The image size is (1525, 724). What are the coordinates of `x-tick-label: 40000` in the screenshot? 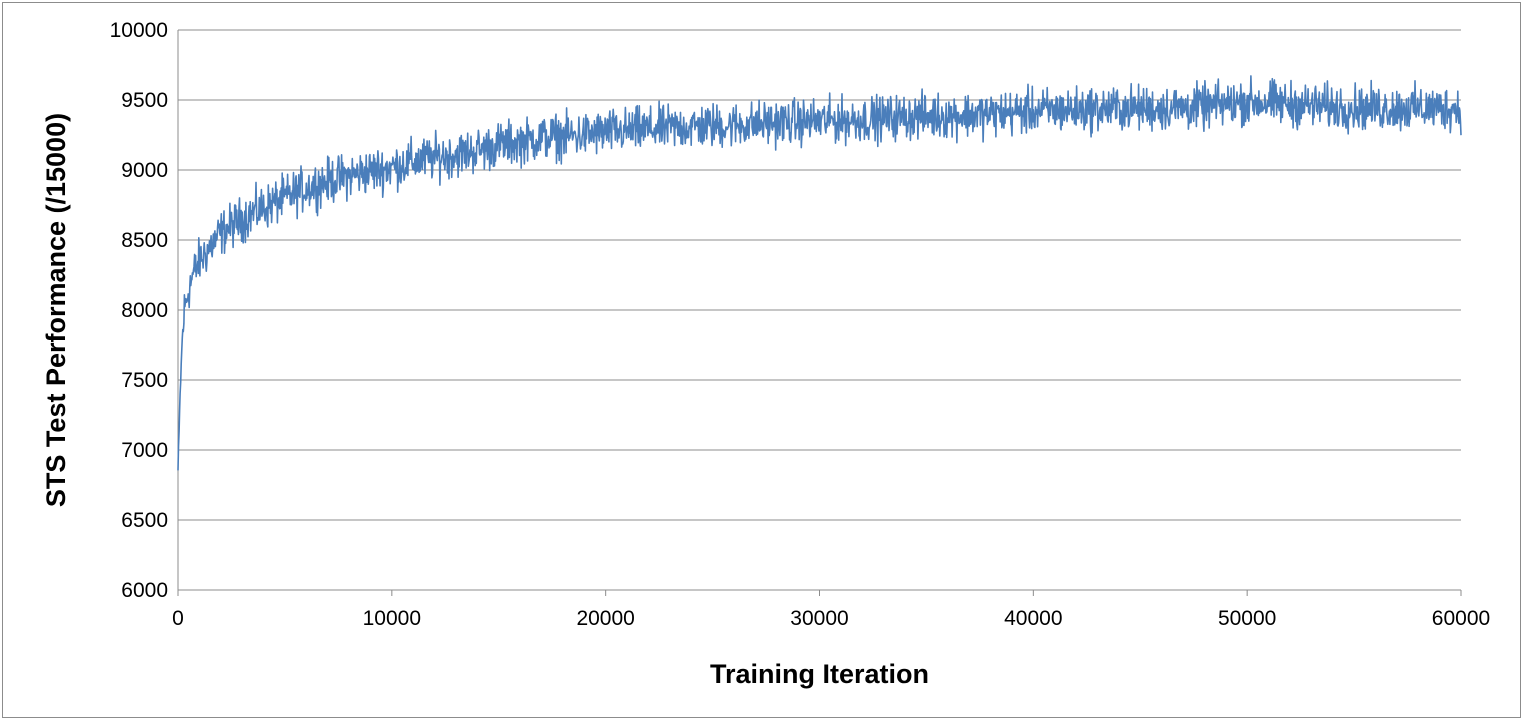 It's located at (1033, 618).